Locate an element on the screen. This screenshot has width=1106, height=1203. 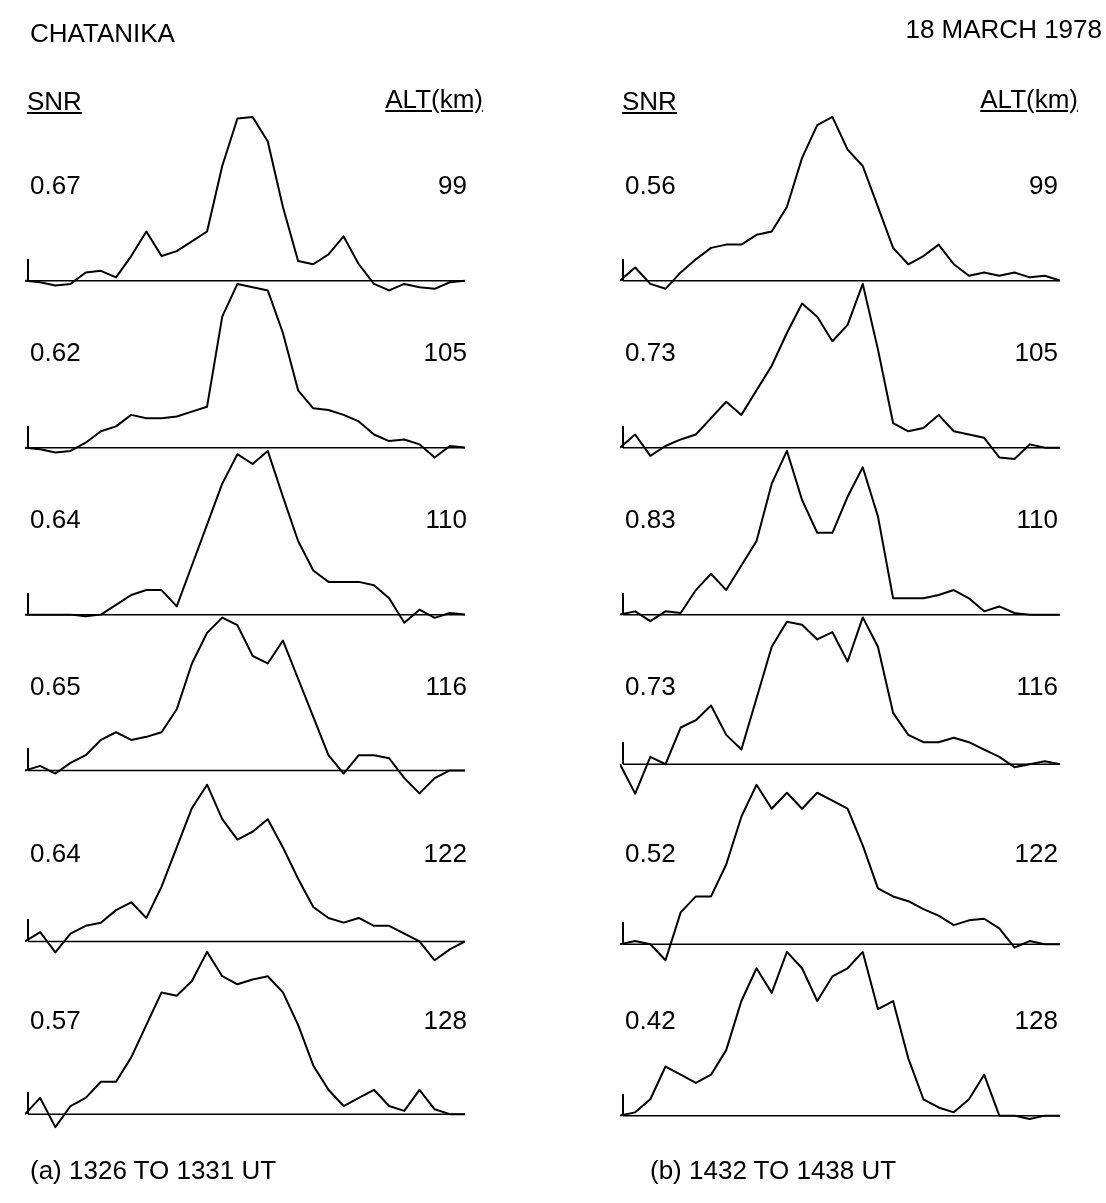
chart-title: 18 MARCH 1978 is located at coordinates (1003, 29).